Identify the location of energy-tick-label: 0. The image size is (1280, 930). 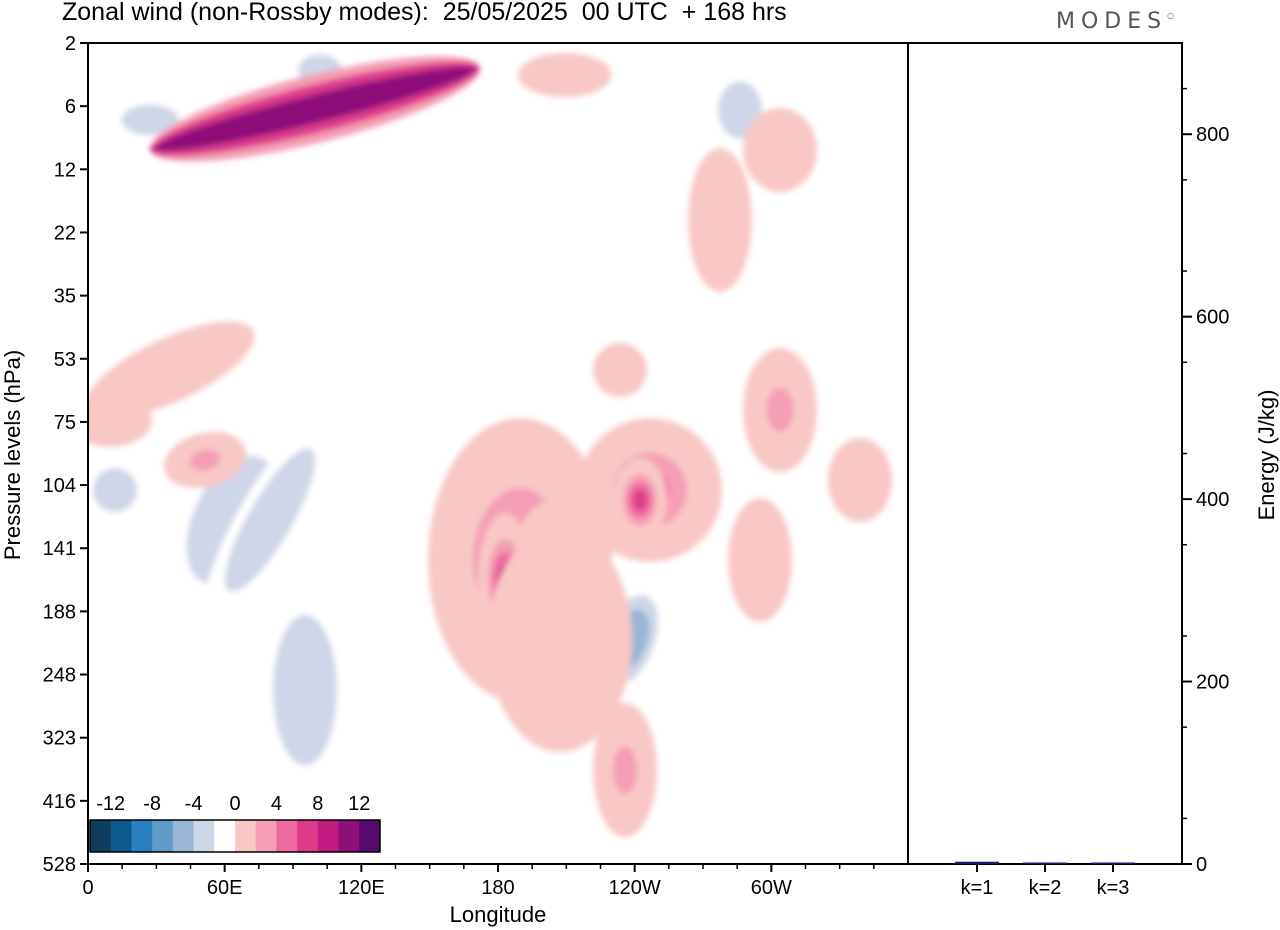
(1201, 865).